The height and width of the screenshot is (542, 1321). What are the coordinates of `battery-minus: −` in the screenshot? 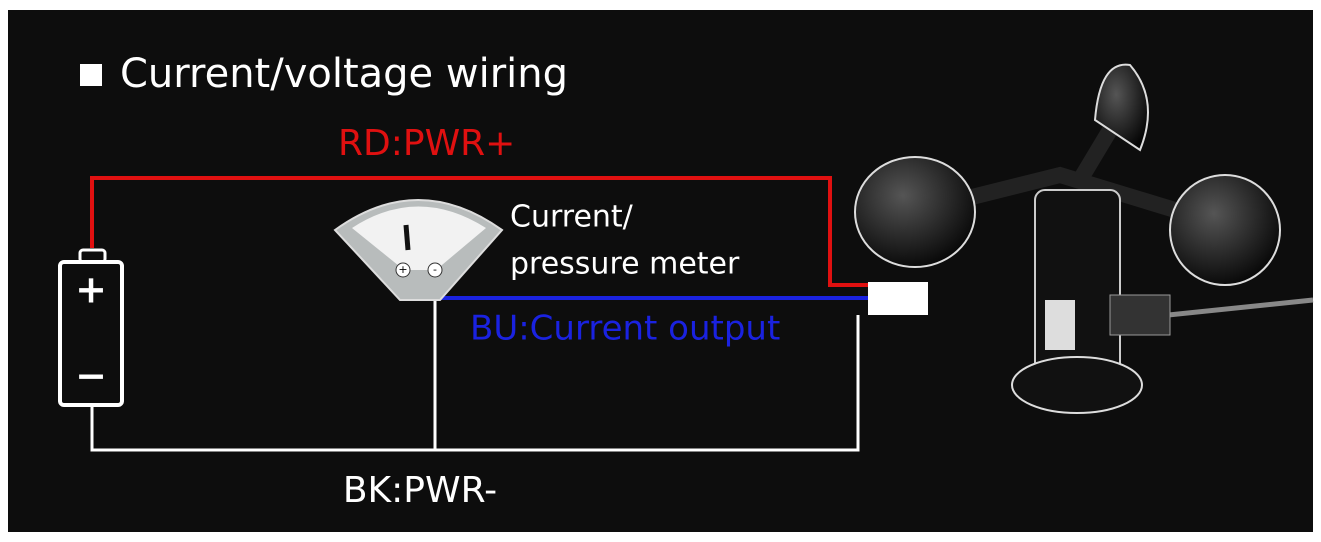 It's located at (91, 376).